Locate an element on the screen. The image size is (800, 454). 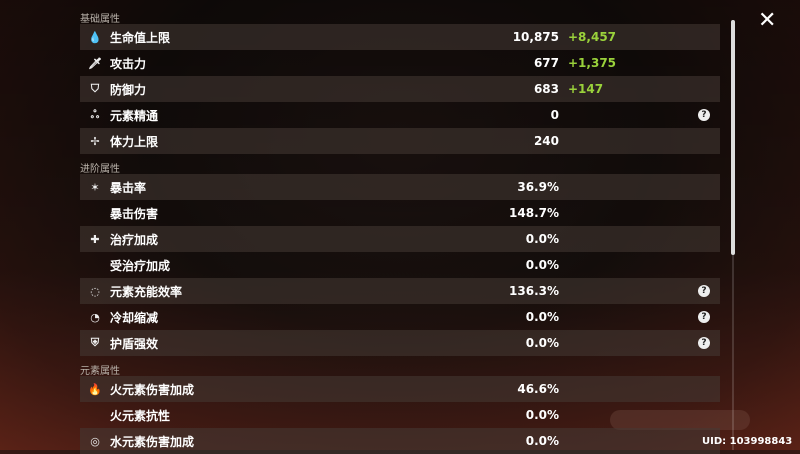
stat-value: 136.3% is located at coordinates (534, 291).